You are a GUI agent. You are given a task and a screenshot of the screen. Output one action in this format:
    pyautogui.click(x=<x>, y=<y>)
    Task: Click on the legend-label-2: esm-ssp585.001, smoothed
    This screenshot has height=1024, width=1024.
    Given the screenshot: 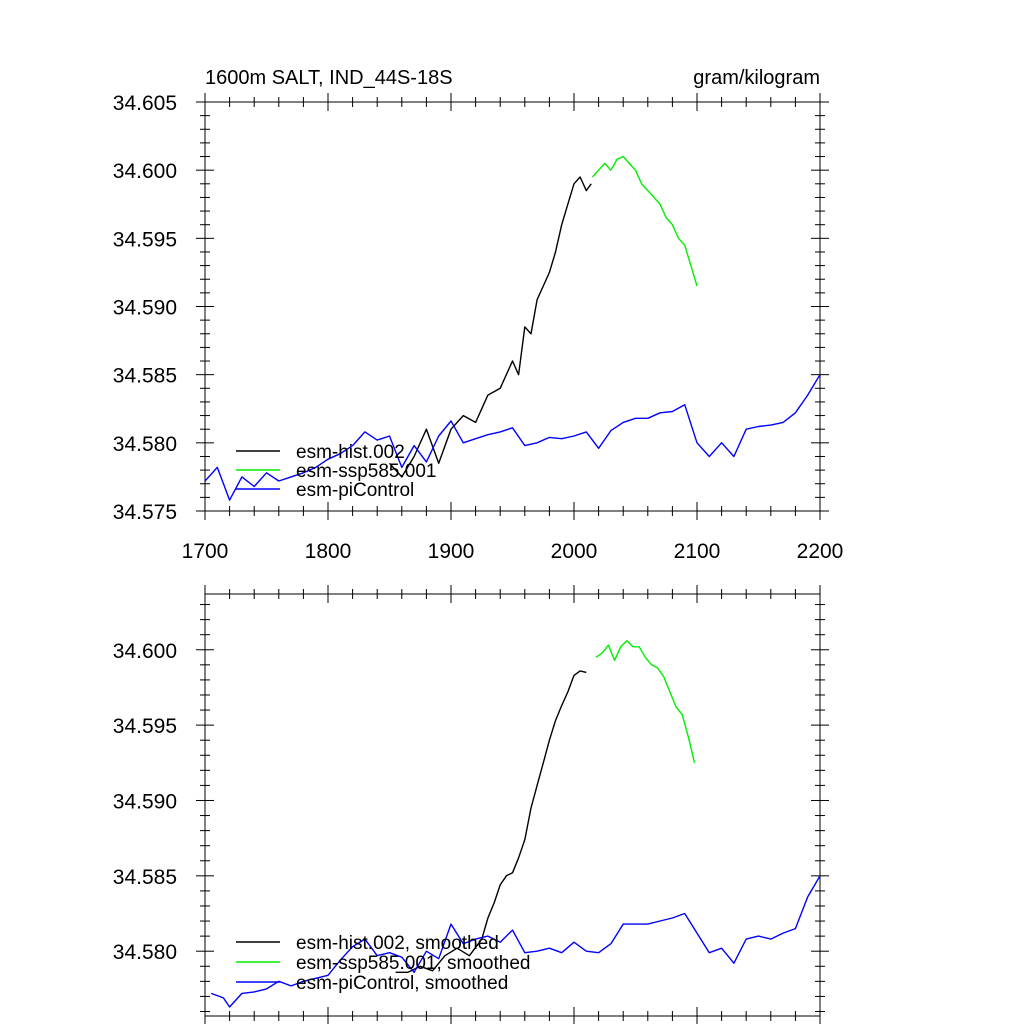 What is the action you would take?
    pyautogui.click(x=413, y=963)
    